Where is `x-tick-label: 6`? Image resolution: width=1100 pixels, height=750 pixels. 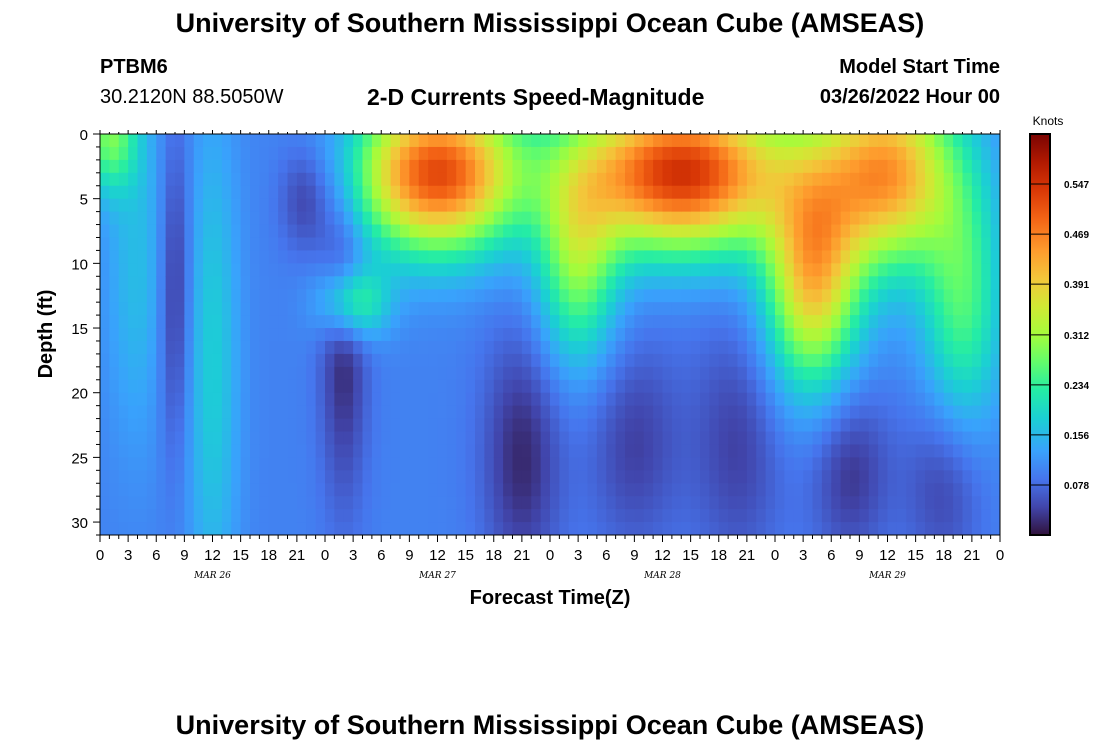
x-tick-label: 6 is located at coordinates (831, 555).